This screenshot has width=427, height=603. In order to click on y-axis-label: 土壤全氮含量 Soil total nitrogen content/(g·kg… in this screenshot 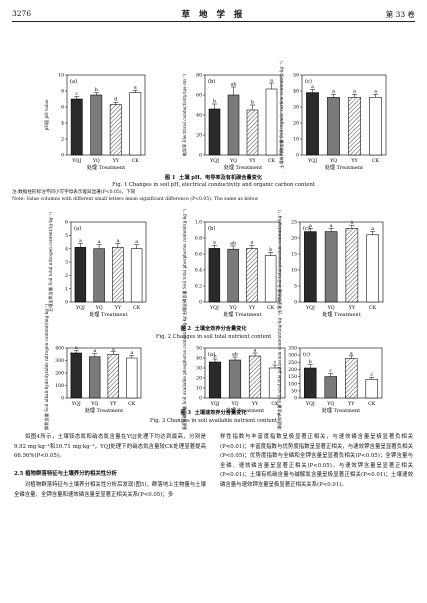, I will do `click(50, 262)`.